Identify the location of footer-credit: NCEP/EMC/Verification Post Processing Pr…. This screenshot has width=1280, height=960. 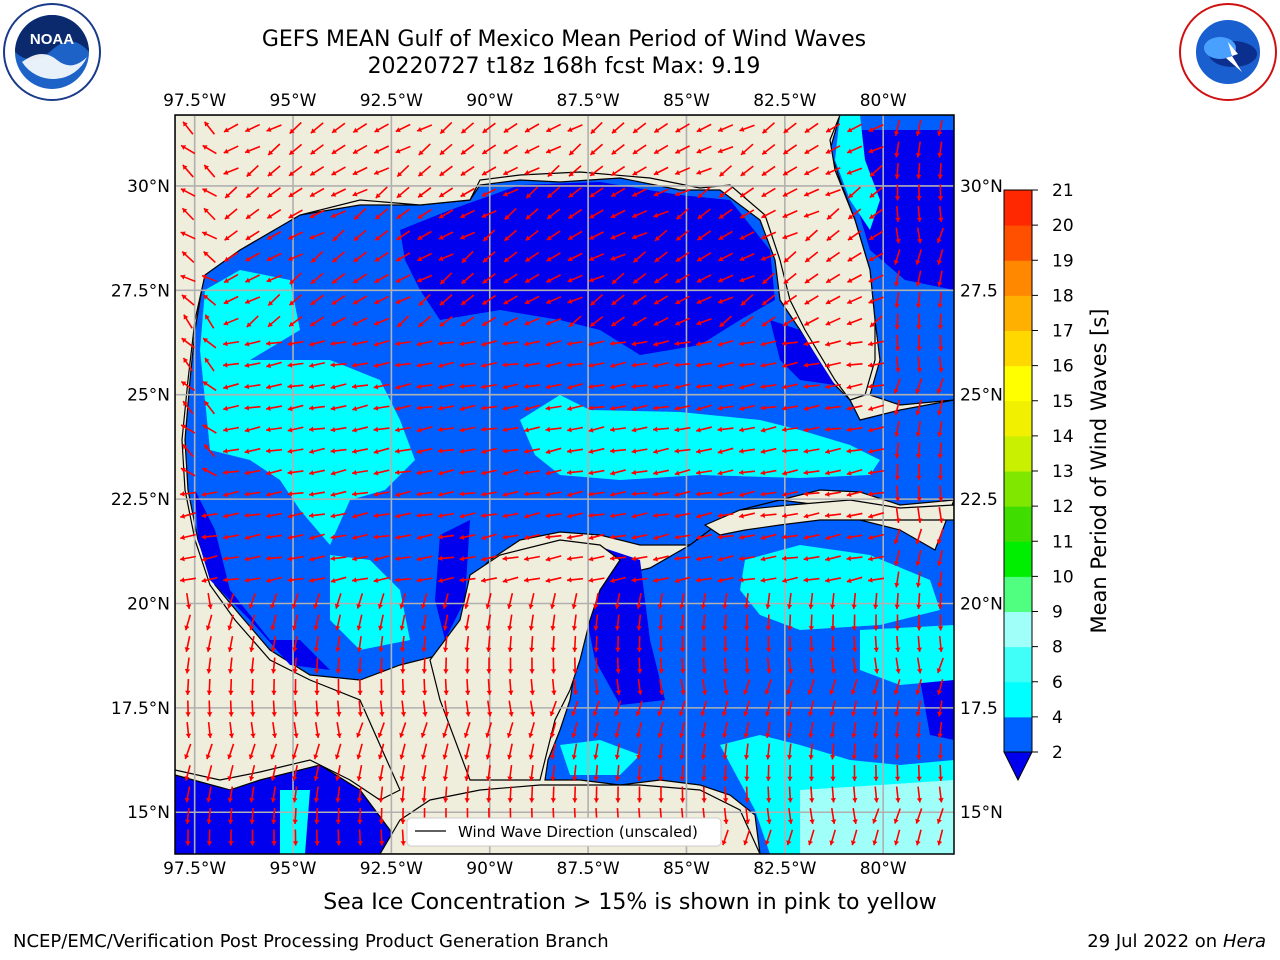
(311, 941).